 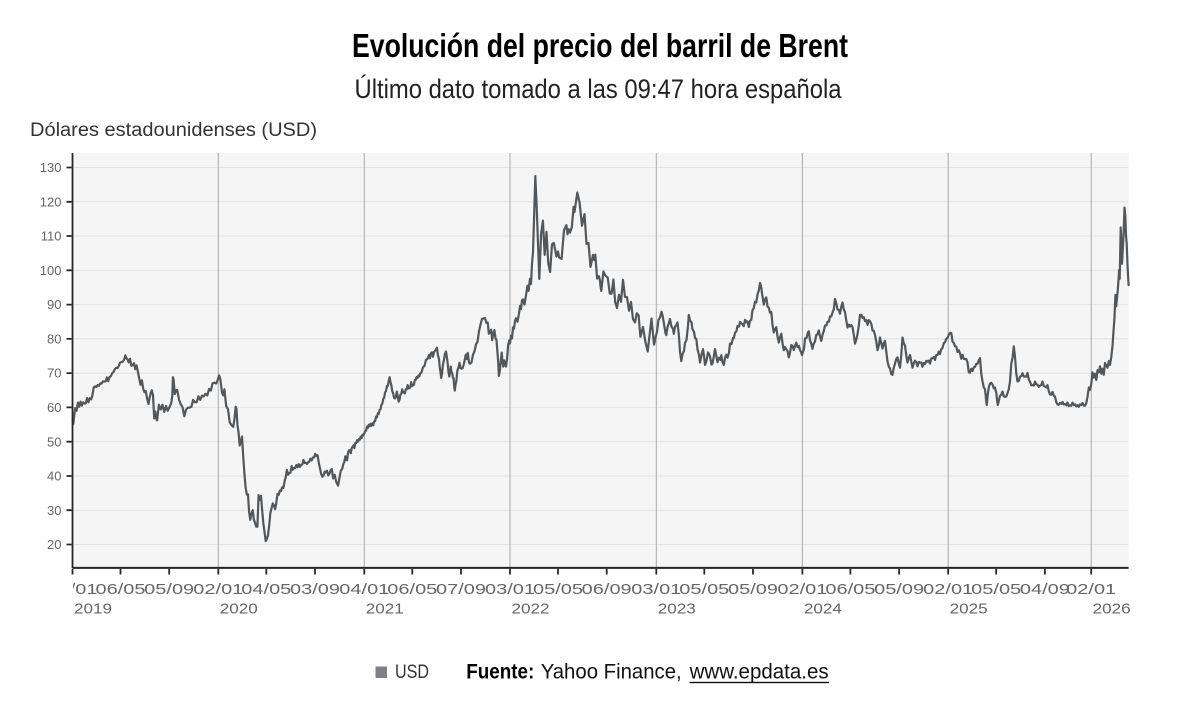 What do you see at coordinates (1112, 609) in the screenshot?
I see `svg-text: 2026` at bounding box center [1112, 609].